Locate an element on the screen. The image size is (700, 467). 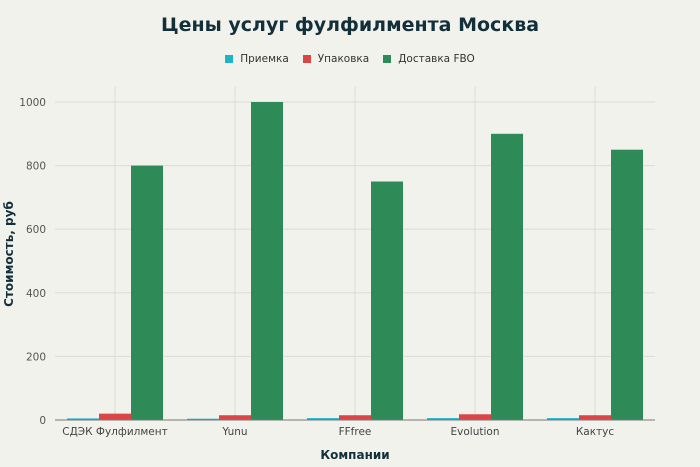
y-tick-label: 0 is located at coordinates (42, 421).